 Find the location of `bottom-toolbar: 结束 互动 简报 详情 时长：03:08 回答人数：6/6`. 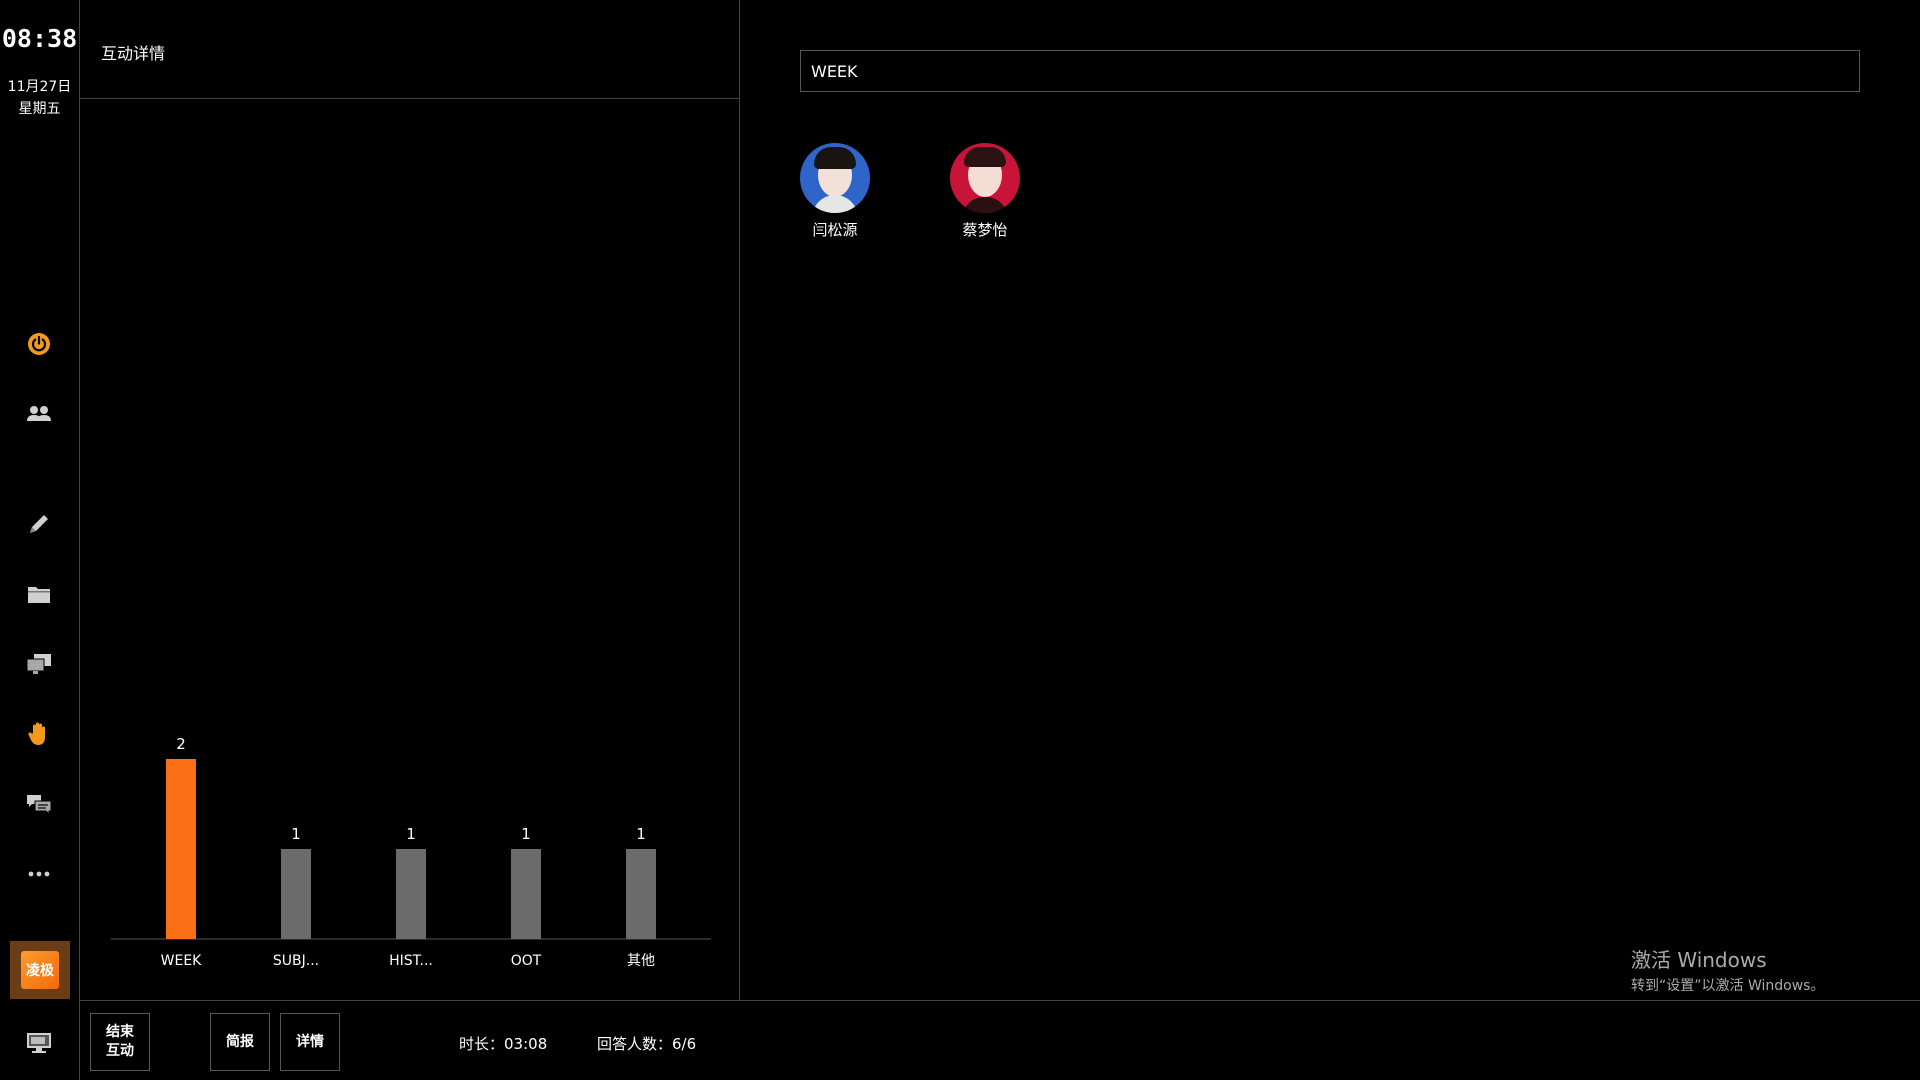

bottom-toolbar: 结束 互动 简报 详情 时长：03:08 回答人数：6/6 is located at coordinates (1000, 1040).